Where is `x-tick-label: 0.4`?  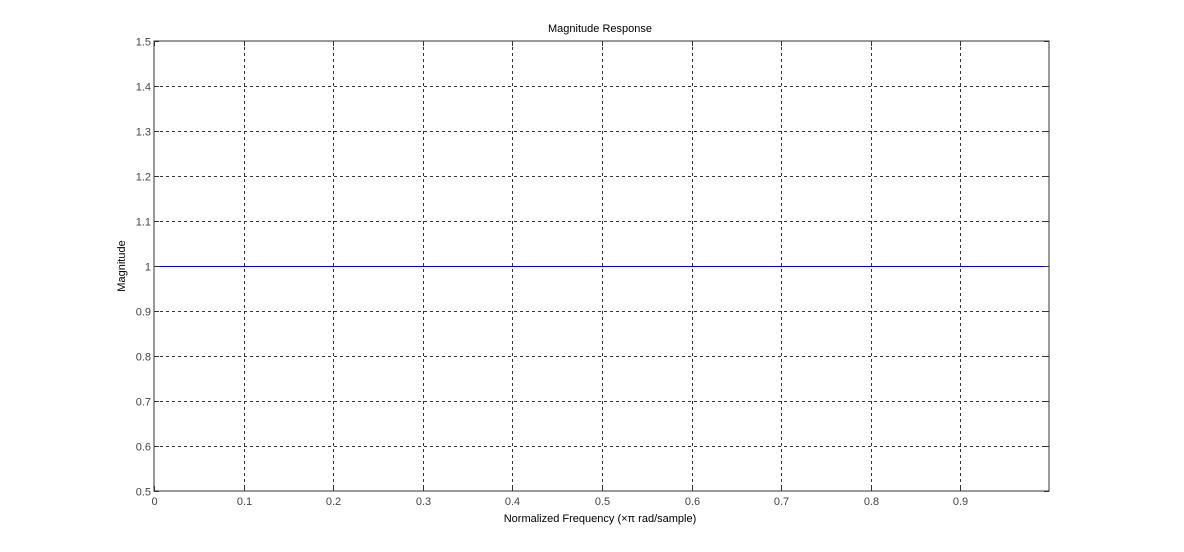
x-tick-label: 0.4 is located at coordinates (512, 502).